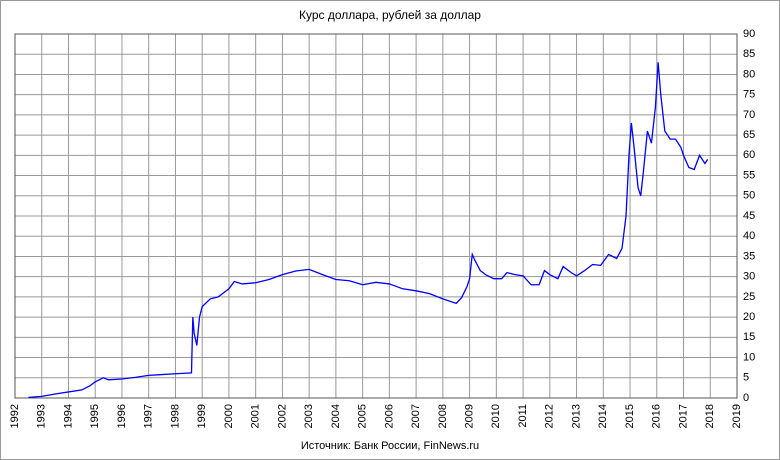  I want to click on y-tick-label: 85, so click(749, 54).